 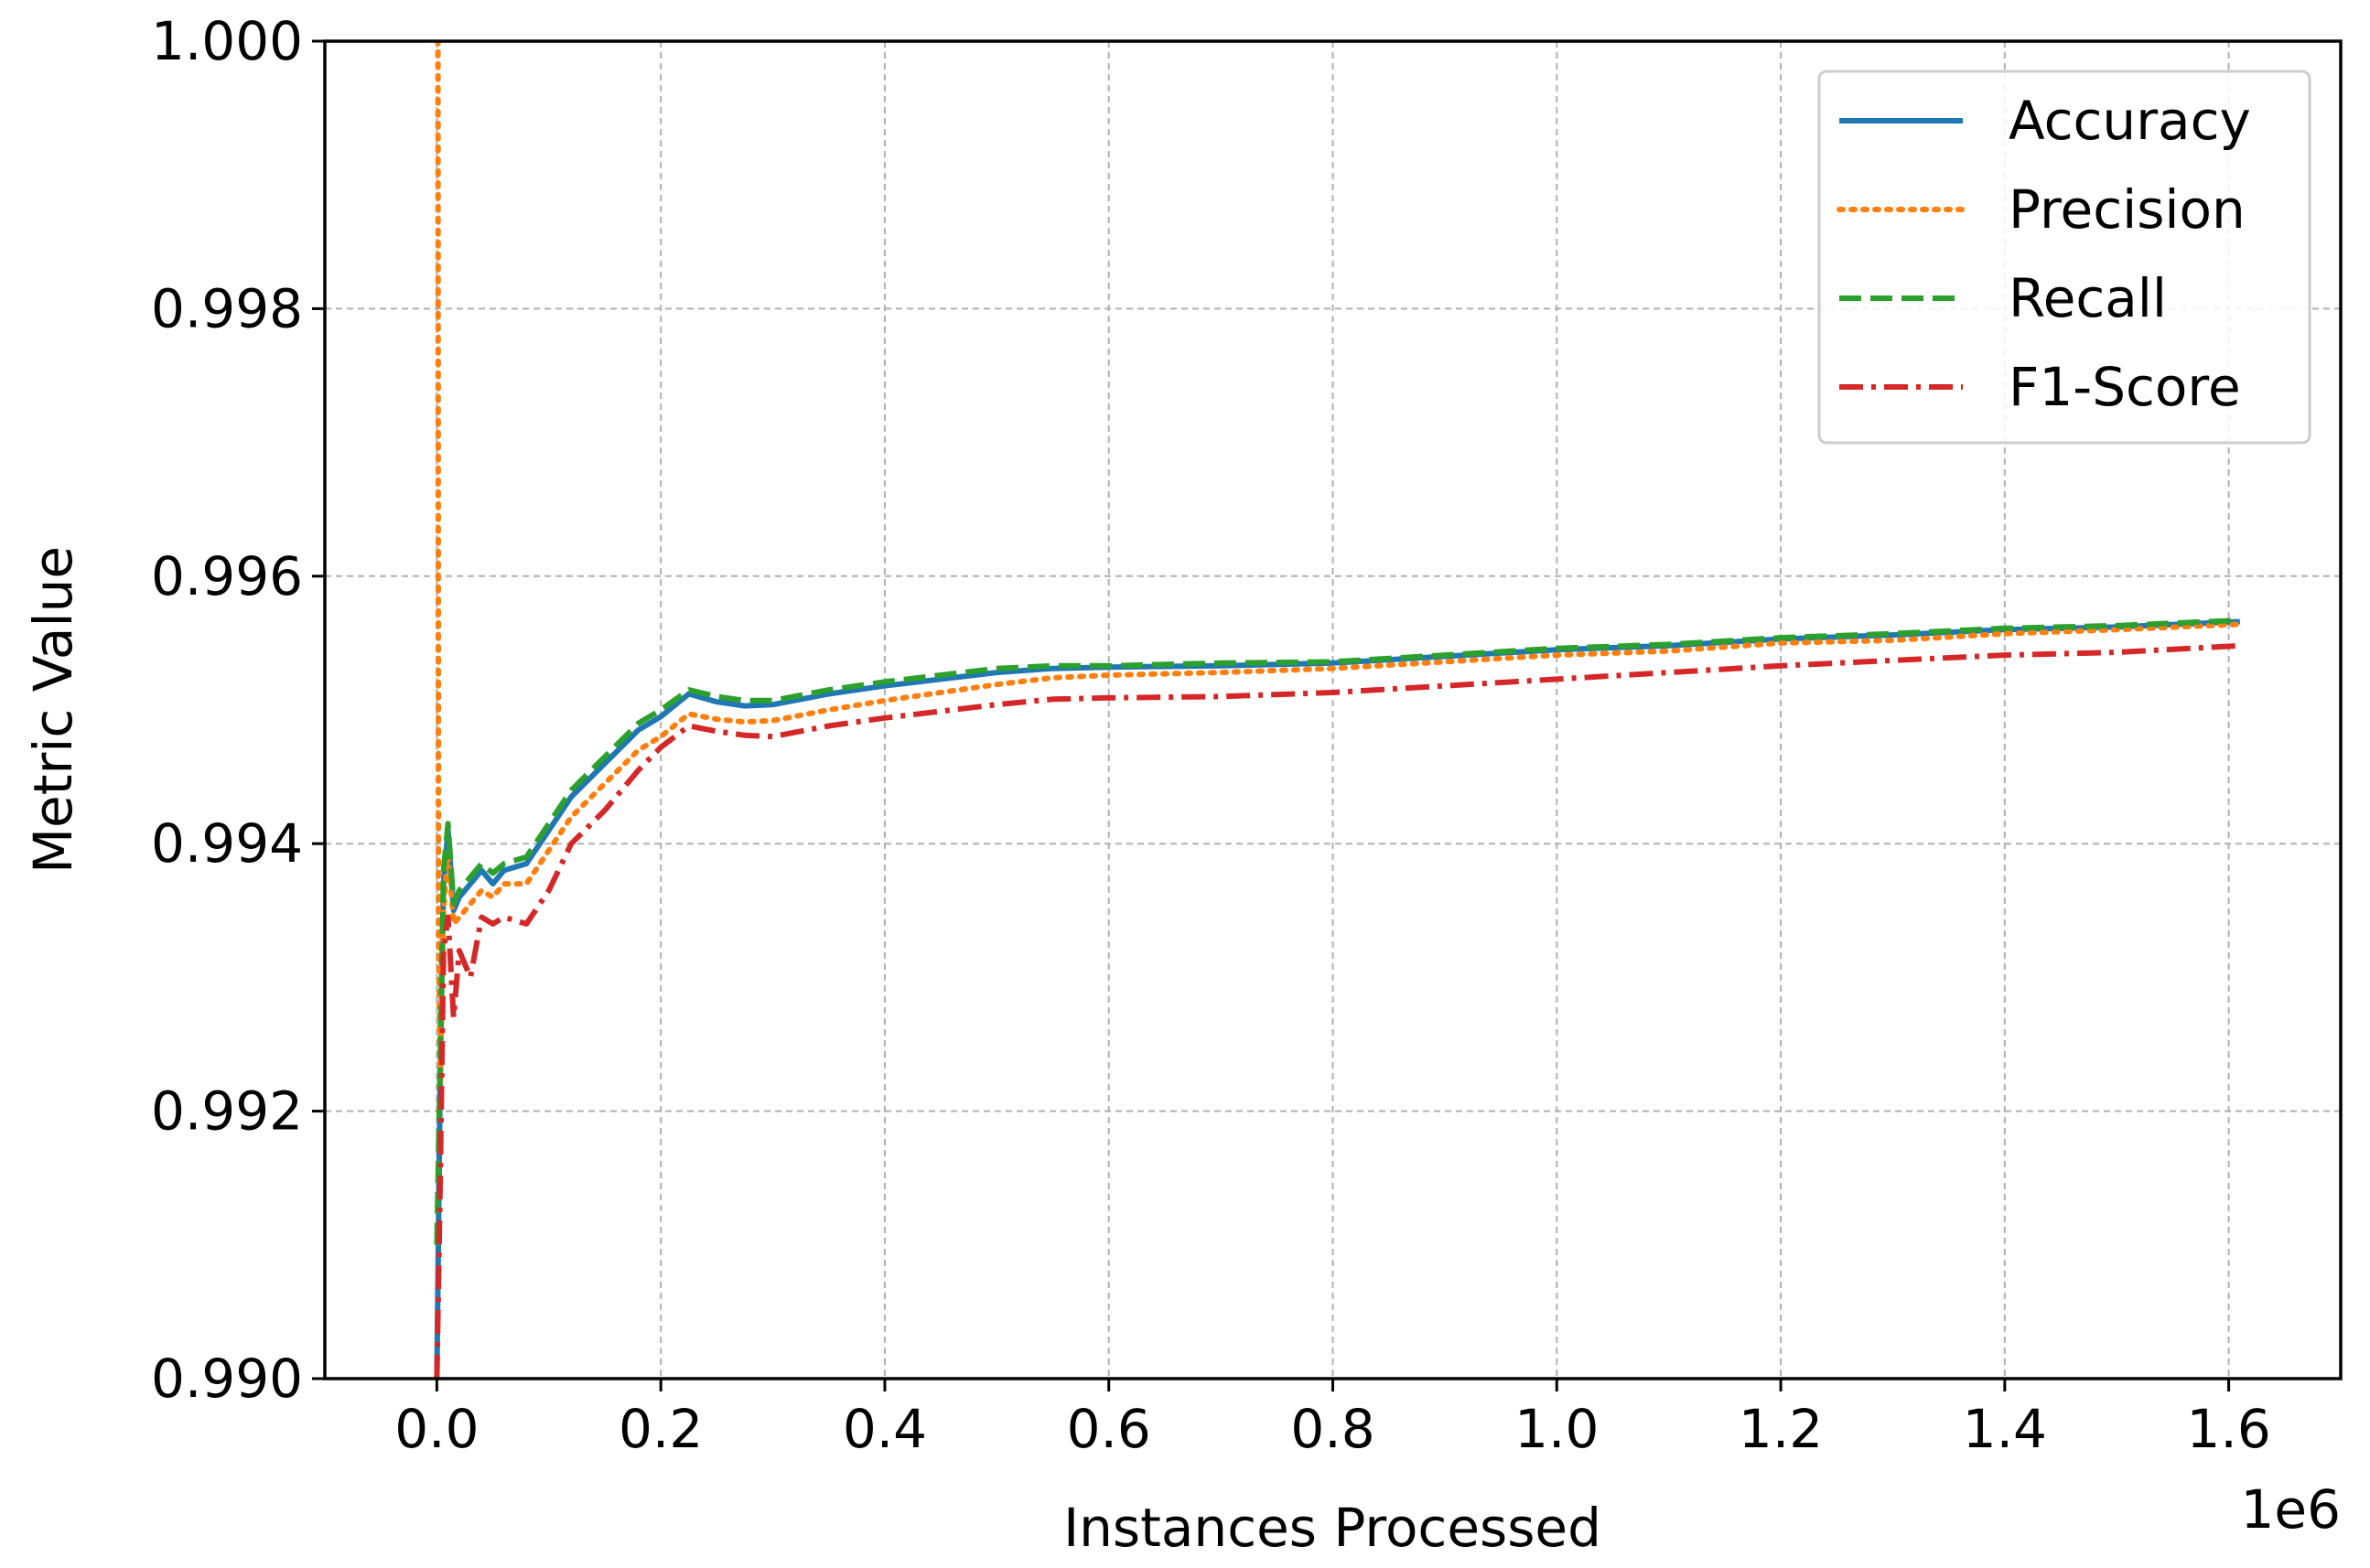 I want to click on x-tick-label: 0.0, so click(x=436, y=1429).